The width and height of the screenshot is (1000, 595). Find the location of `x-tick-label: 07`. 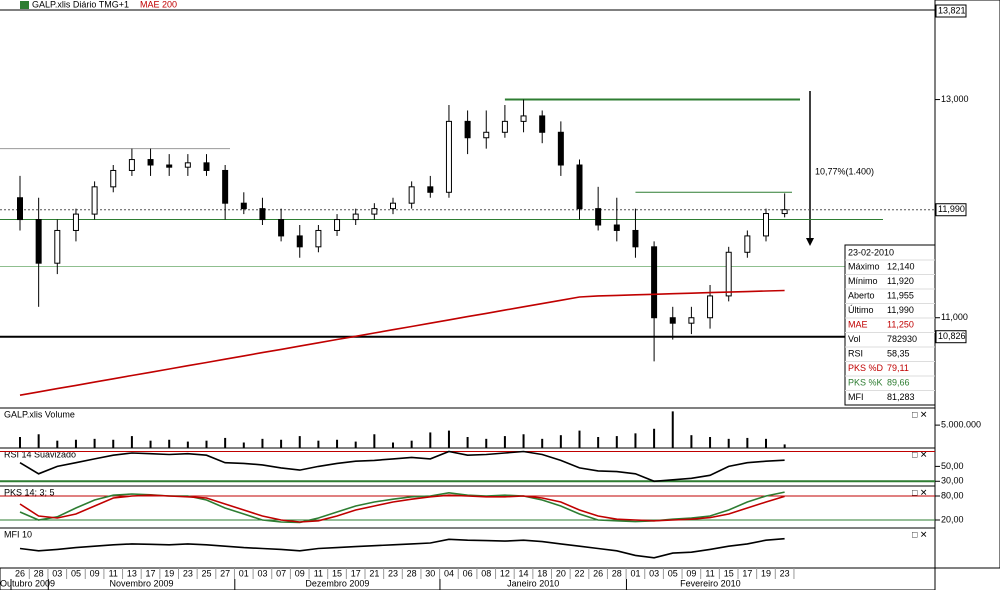

x-tick-label: 07 is located at coordinates (281, 573).